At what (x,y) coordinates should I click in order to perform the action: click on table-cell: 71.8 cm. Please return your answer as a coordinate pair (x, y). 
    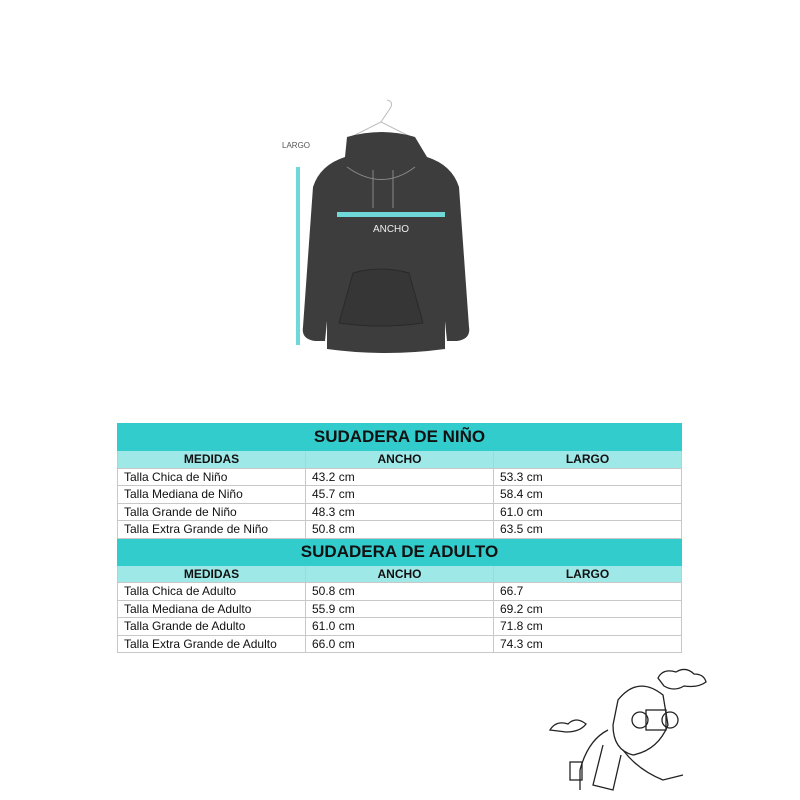
    Looking at the image, I should click on (587, 626).